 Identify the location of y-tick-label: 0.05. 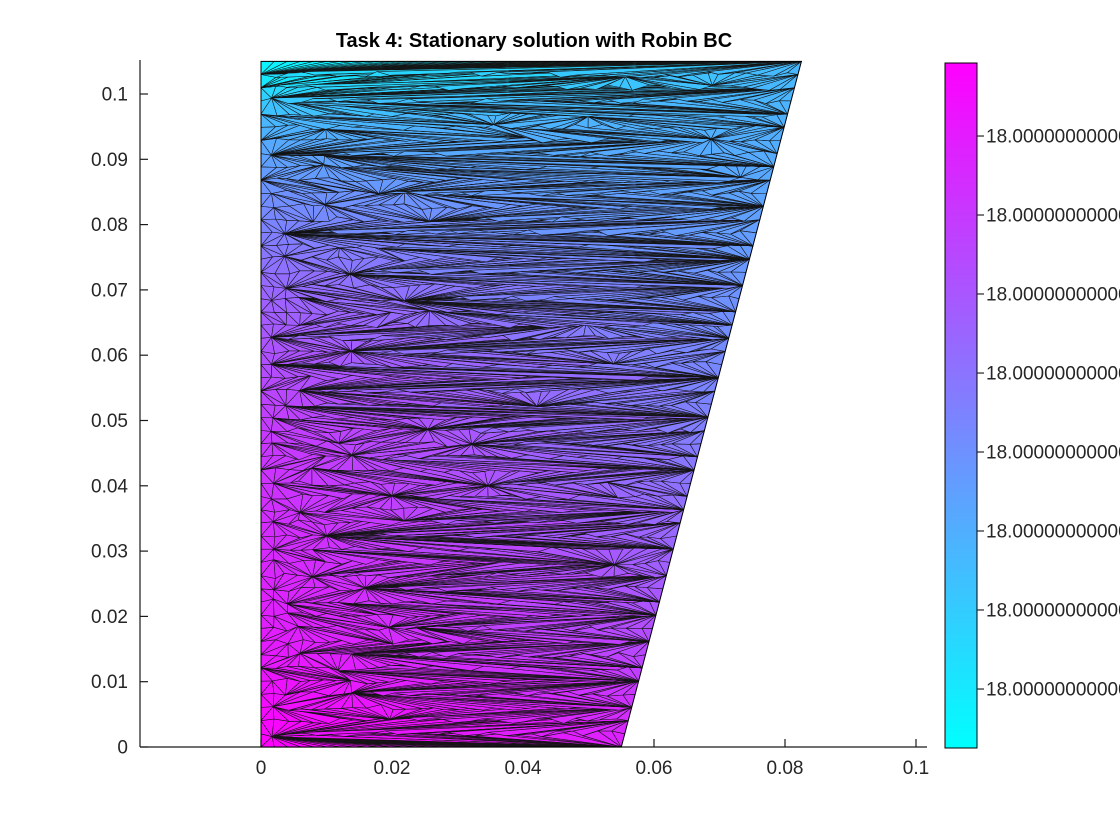
(109, 421).